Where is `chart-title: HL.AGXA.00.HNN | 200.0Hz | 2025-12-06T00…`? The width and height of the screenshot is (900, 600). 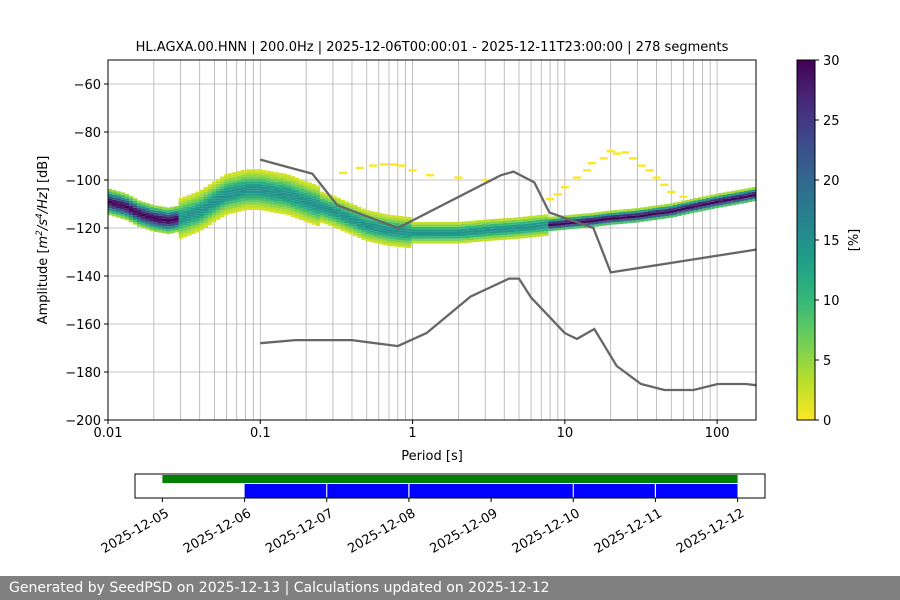 chart-title: HL.AGXA.00.HNN | 200.0Hz | 2025-12-06T00… is located at coordinates (432, 47).